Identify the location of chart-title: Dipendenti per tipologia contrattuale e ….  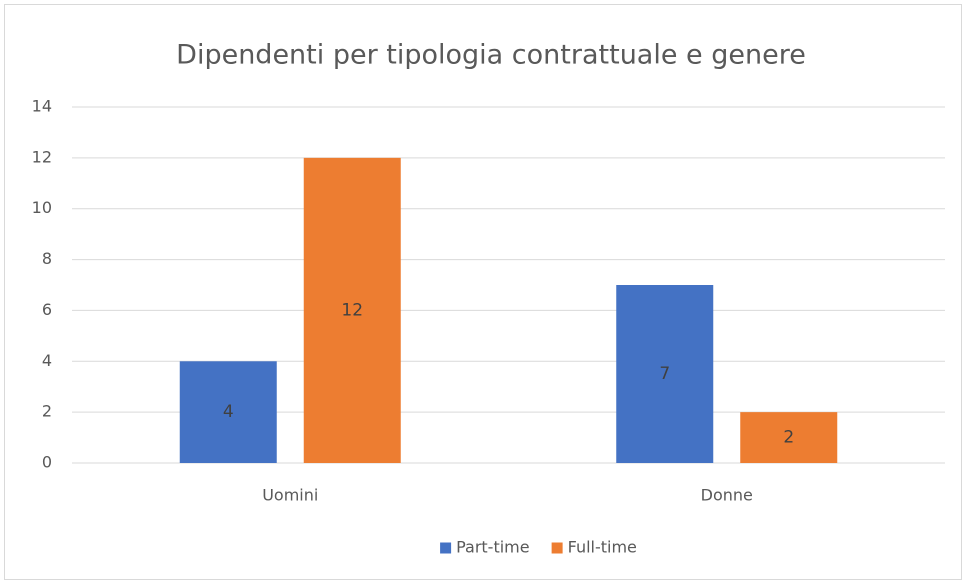
(491, 55).